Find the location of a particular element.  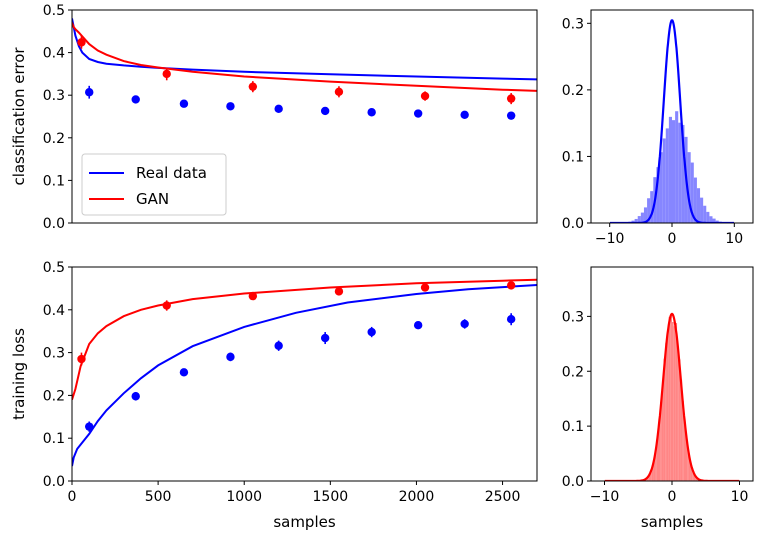

x-tick-label: 1500 is located at coordinates (331, 497).